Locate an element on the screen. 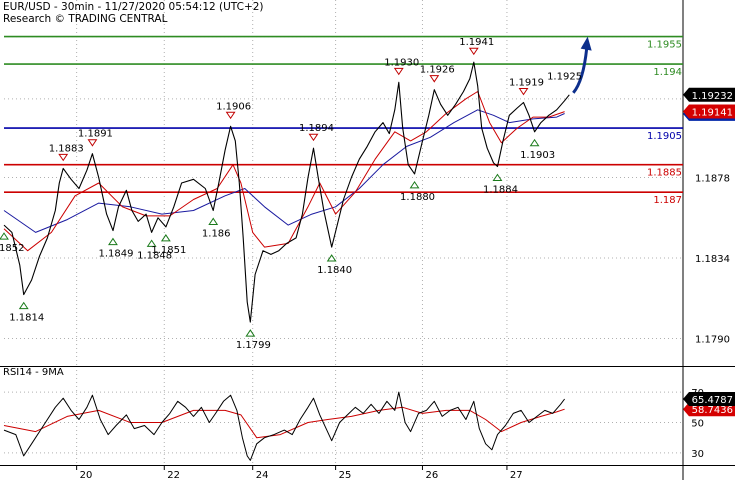 The width and height of the screenshot is (735, 484). x-tick-label: 26 is located at coordinates (431, 475).